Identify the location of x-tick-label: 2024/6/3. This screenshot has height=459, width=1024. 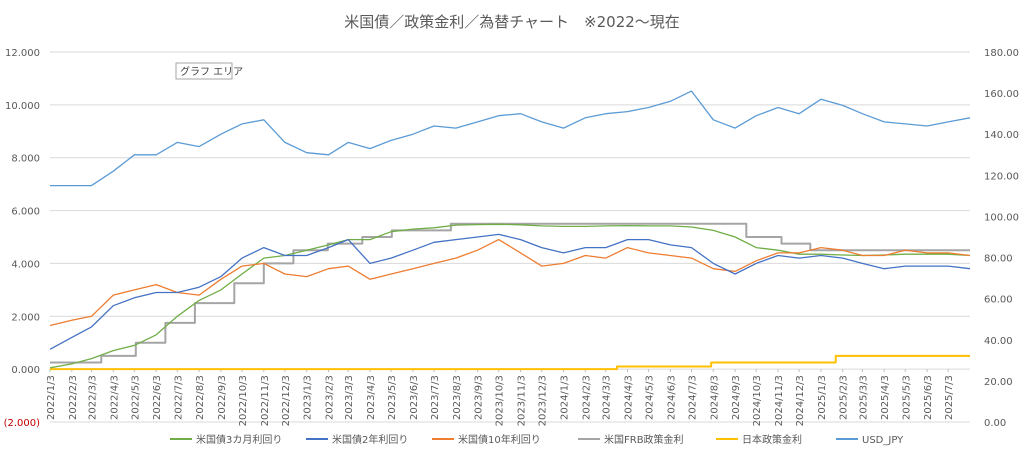
(671, 397).